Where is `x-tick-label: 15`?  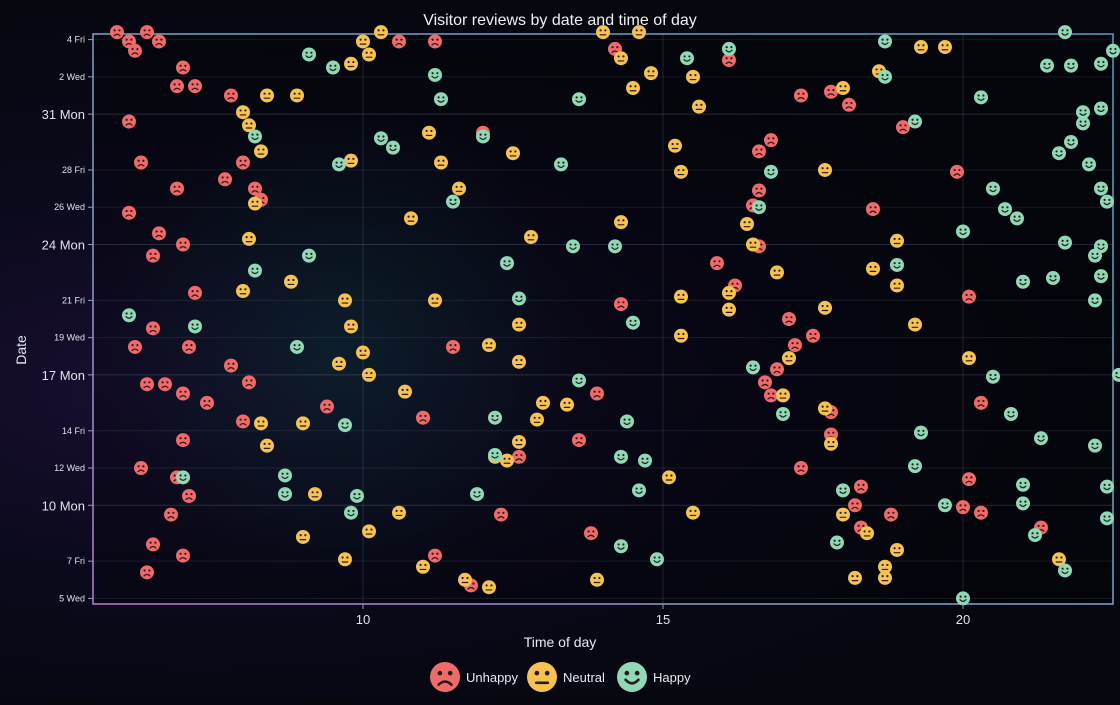
x-tick-label: 15 is located at coordinates (663, 619).